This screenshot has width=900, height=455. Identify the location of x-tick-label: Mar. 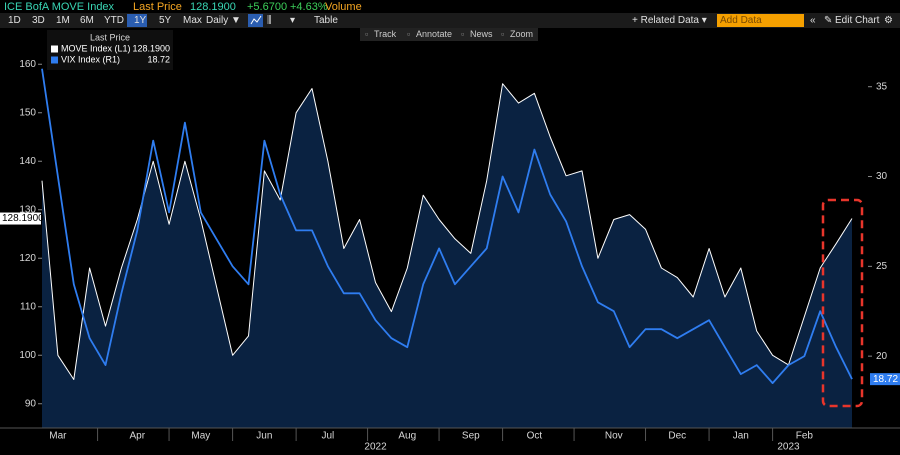
(58, 436).